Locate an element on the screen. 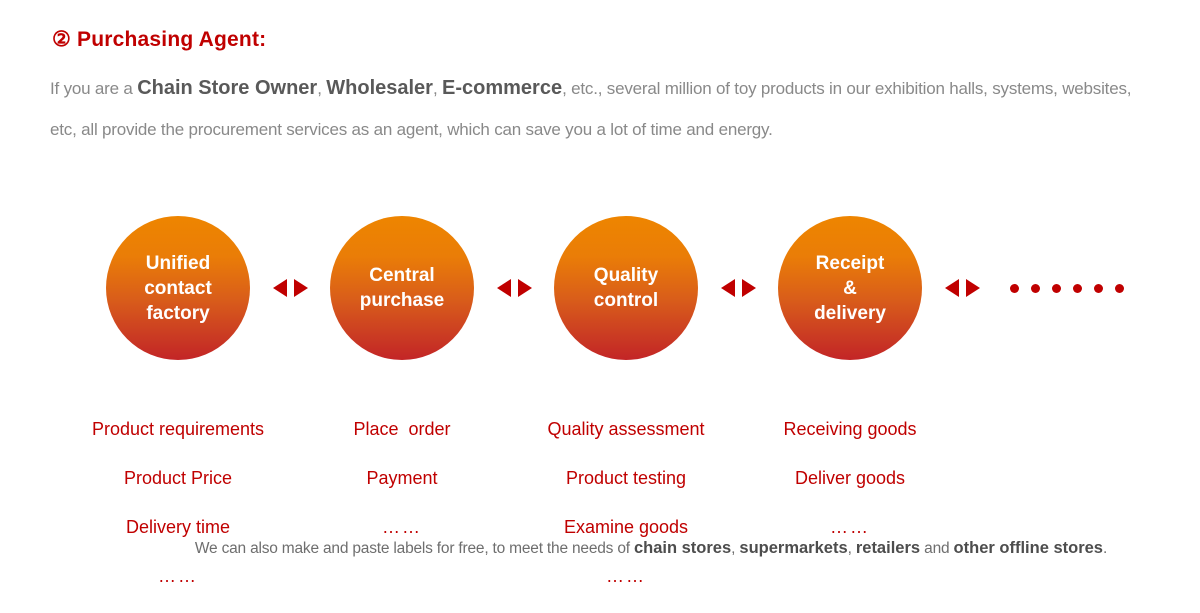 Image resolution: width=1200 pixels, height=613 pixels. list-item: Deliver goods is located at coordinates (850, 477).